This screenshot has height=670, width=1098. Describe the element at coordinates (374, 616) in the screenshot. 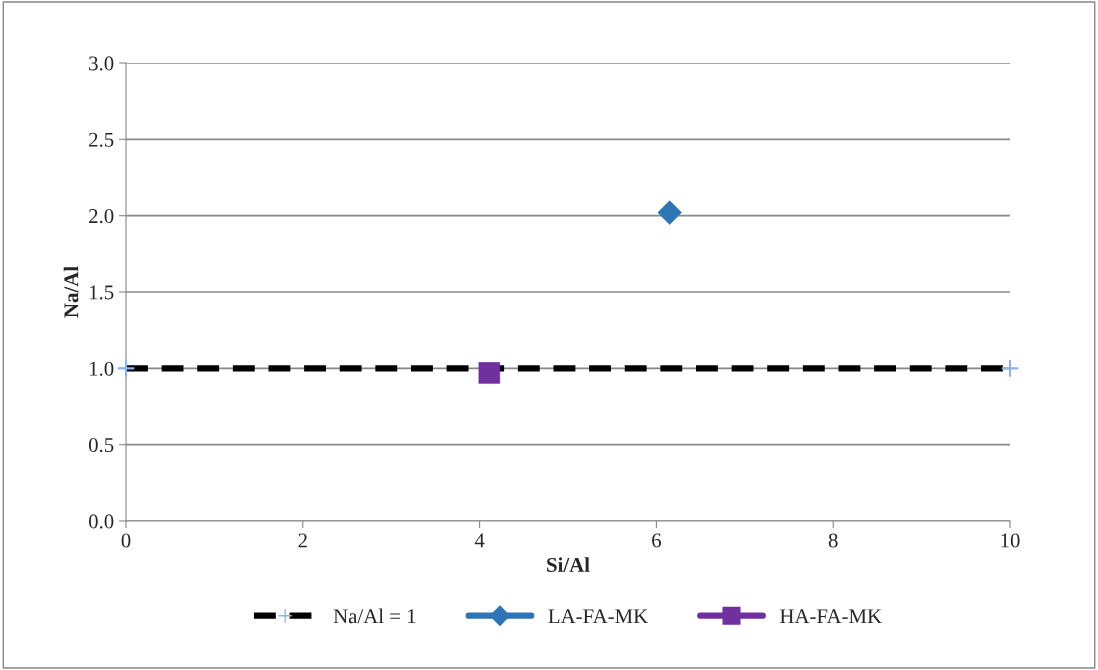

I see `legend-label: Na/Al = 1` at that location.